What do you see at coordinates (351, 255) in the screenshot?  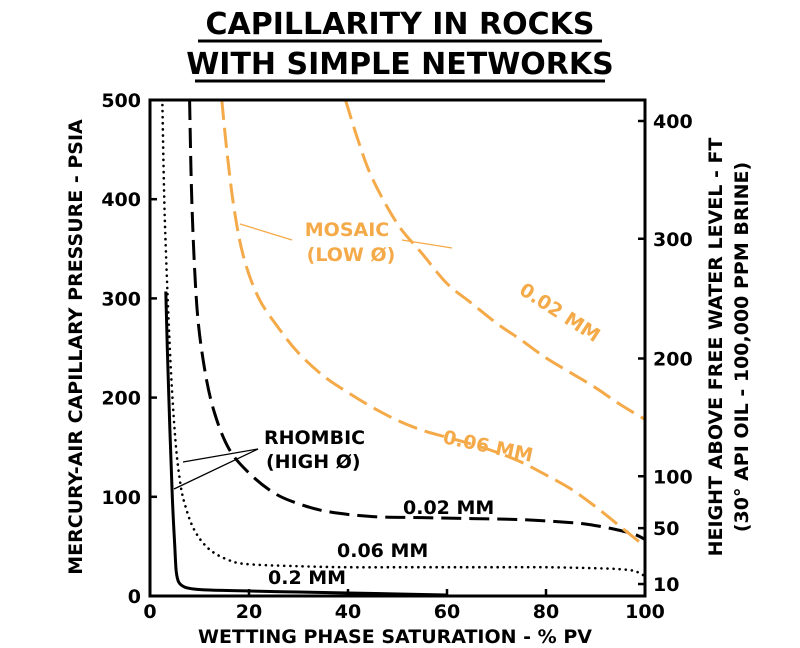 I see `mosaic-label-line-2: (LOW Ø)` at bounding box center [351, 255].